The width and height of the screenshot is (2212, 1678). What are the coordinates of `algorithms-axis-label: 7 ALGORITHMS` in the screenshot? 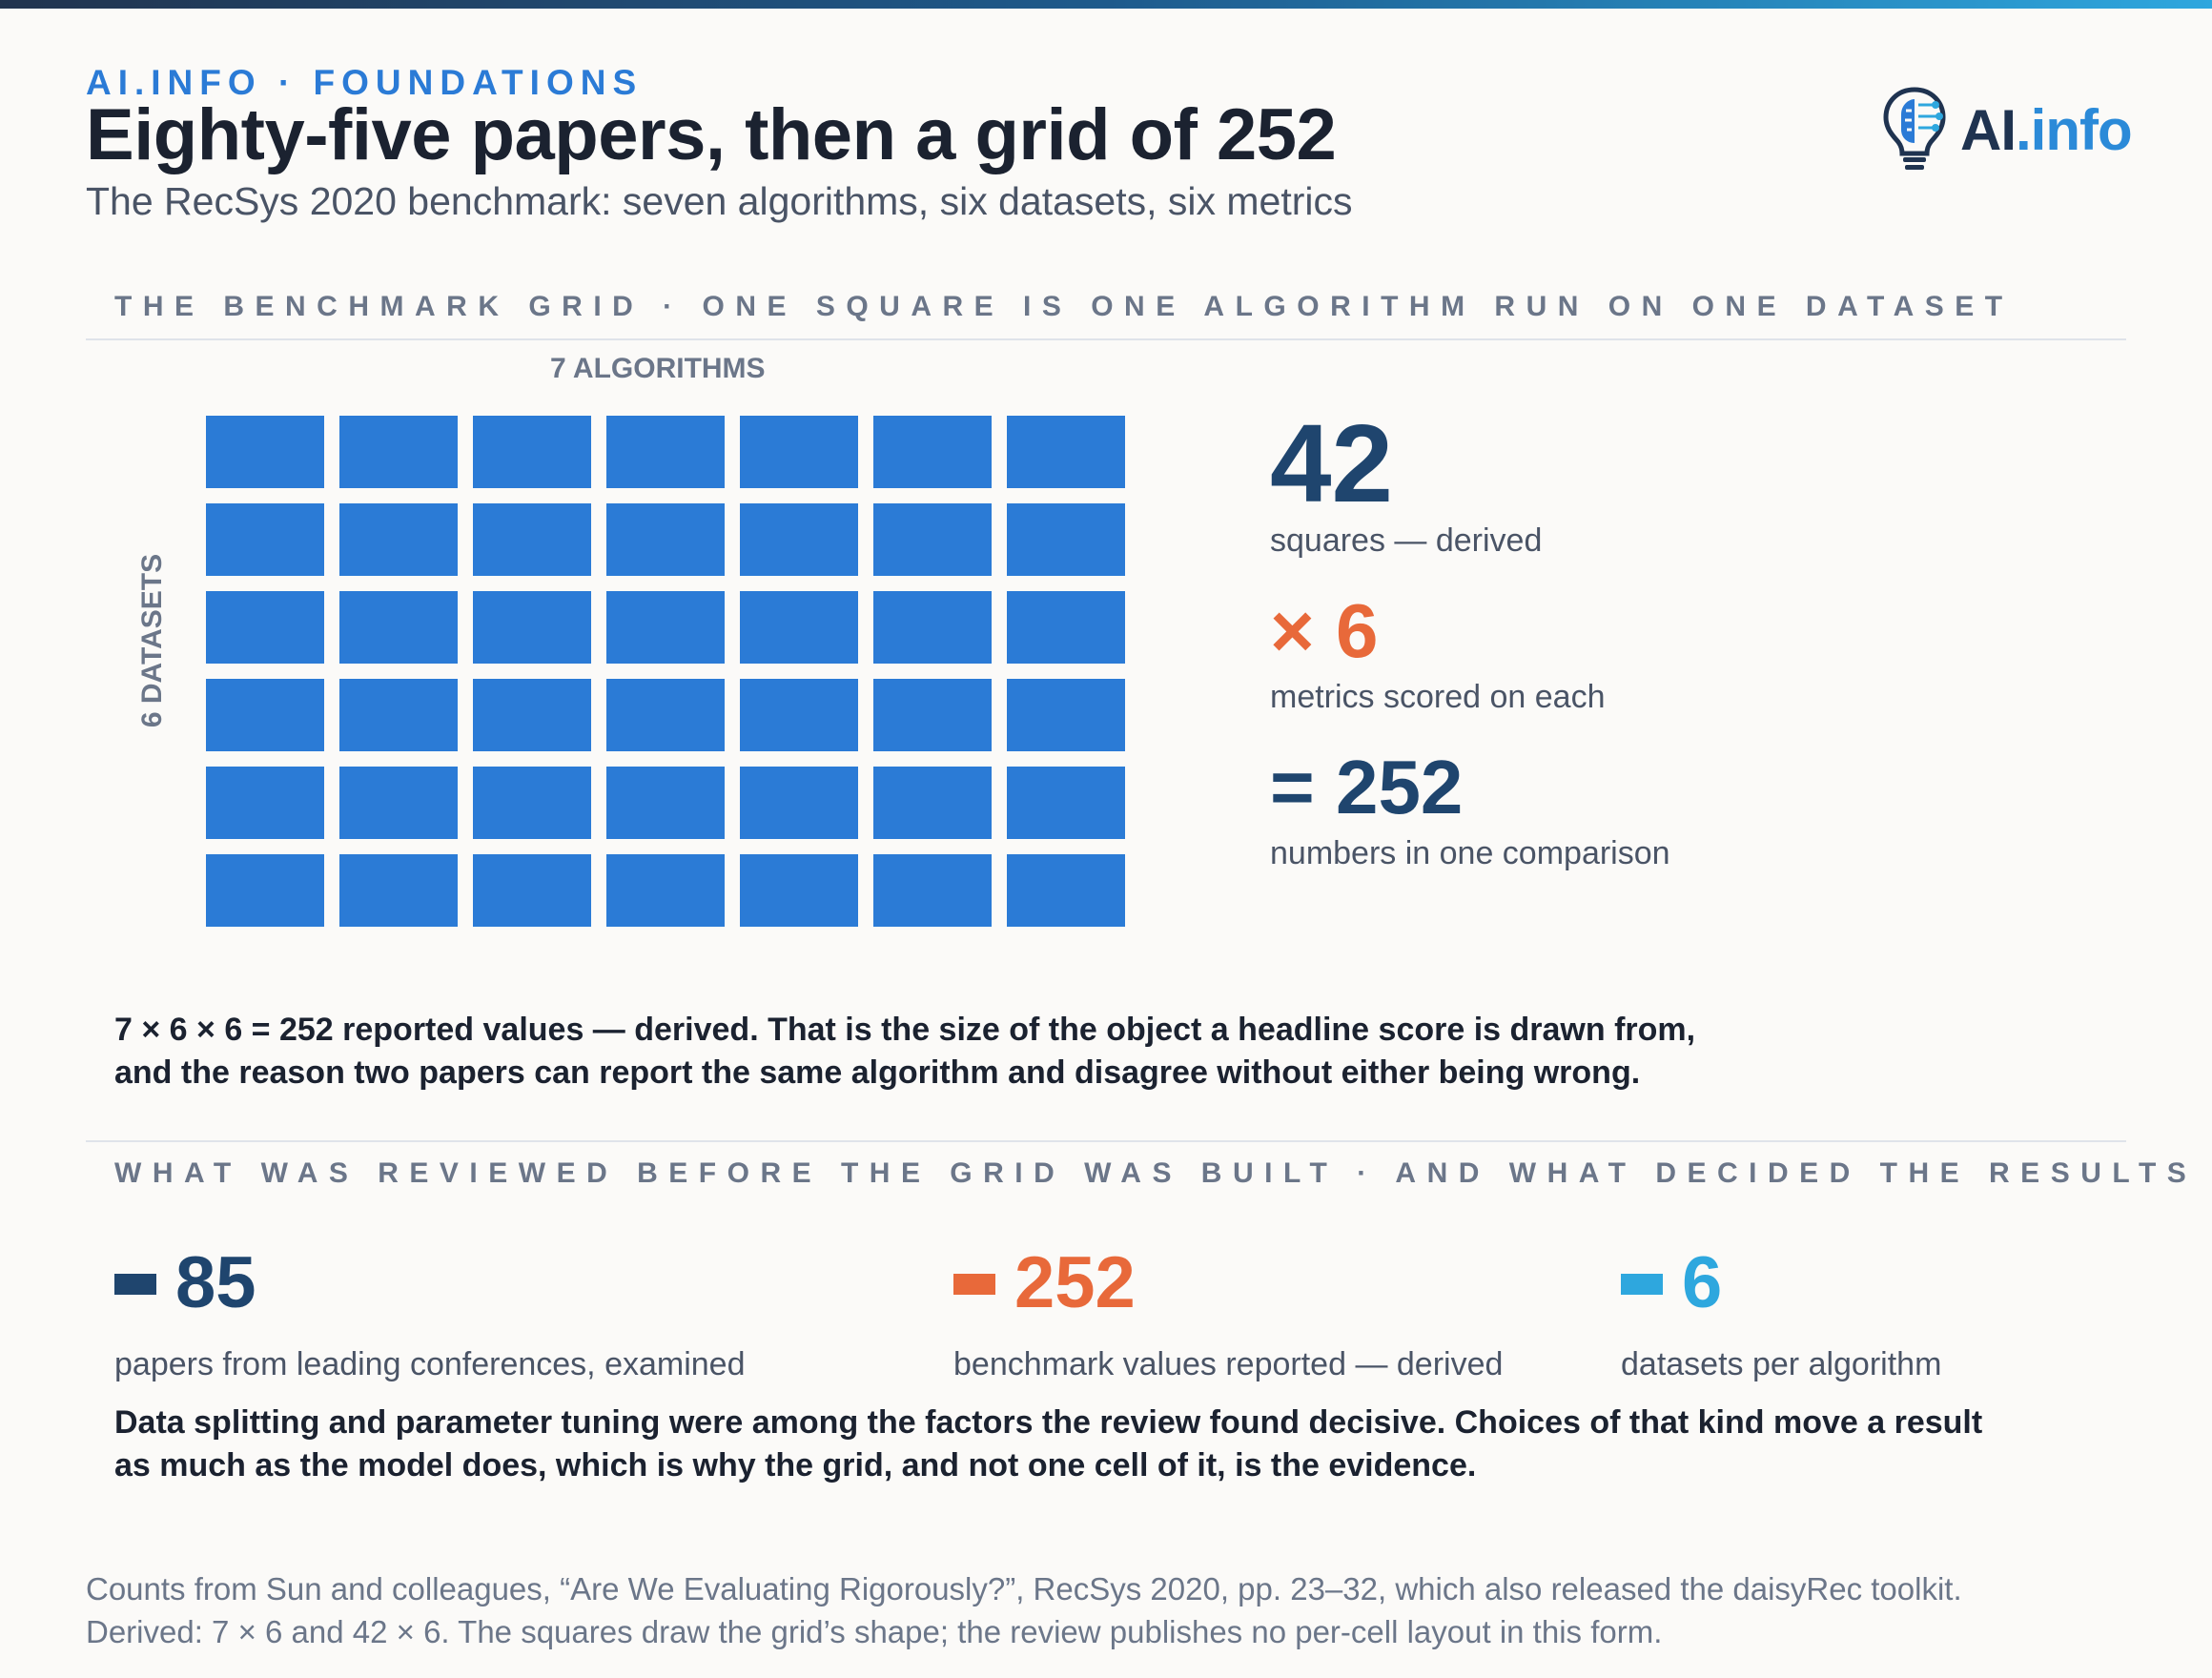 It's located at (658, 368).